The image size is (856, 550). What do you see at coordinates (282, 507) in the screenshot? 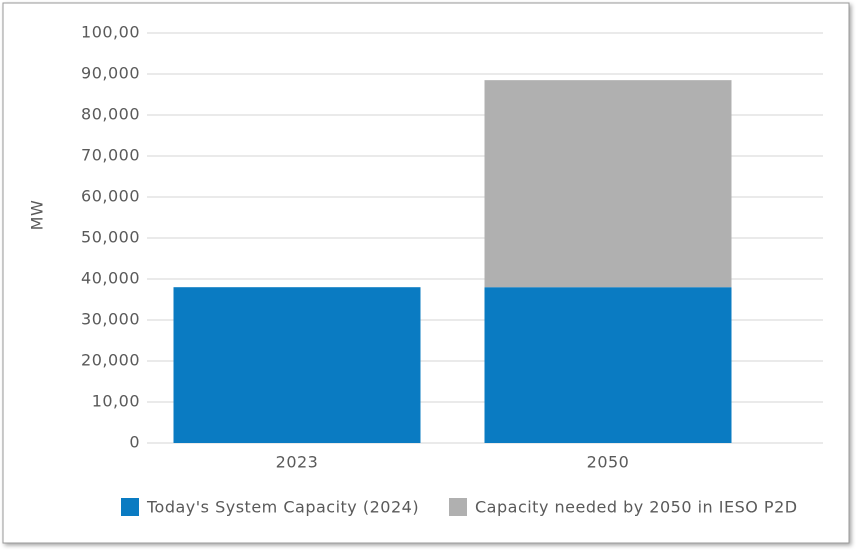
I see `legend-label: Today's System Capacity (2024)` at bounding box center [282, 507].